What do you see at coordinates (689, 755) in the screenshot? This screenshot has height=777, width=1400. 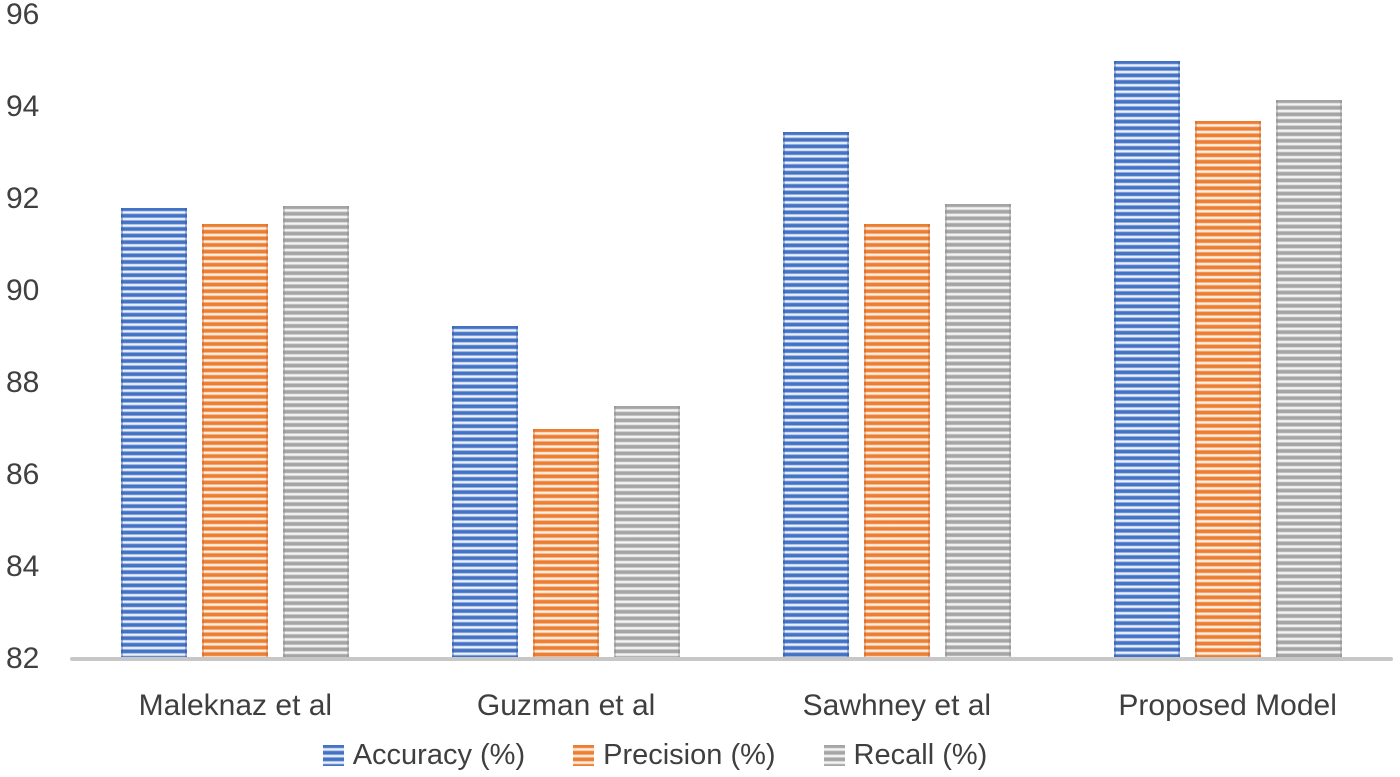 I see `legend-label-precision: Precision (%)` at bounding box center [689, 755].